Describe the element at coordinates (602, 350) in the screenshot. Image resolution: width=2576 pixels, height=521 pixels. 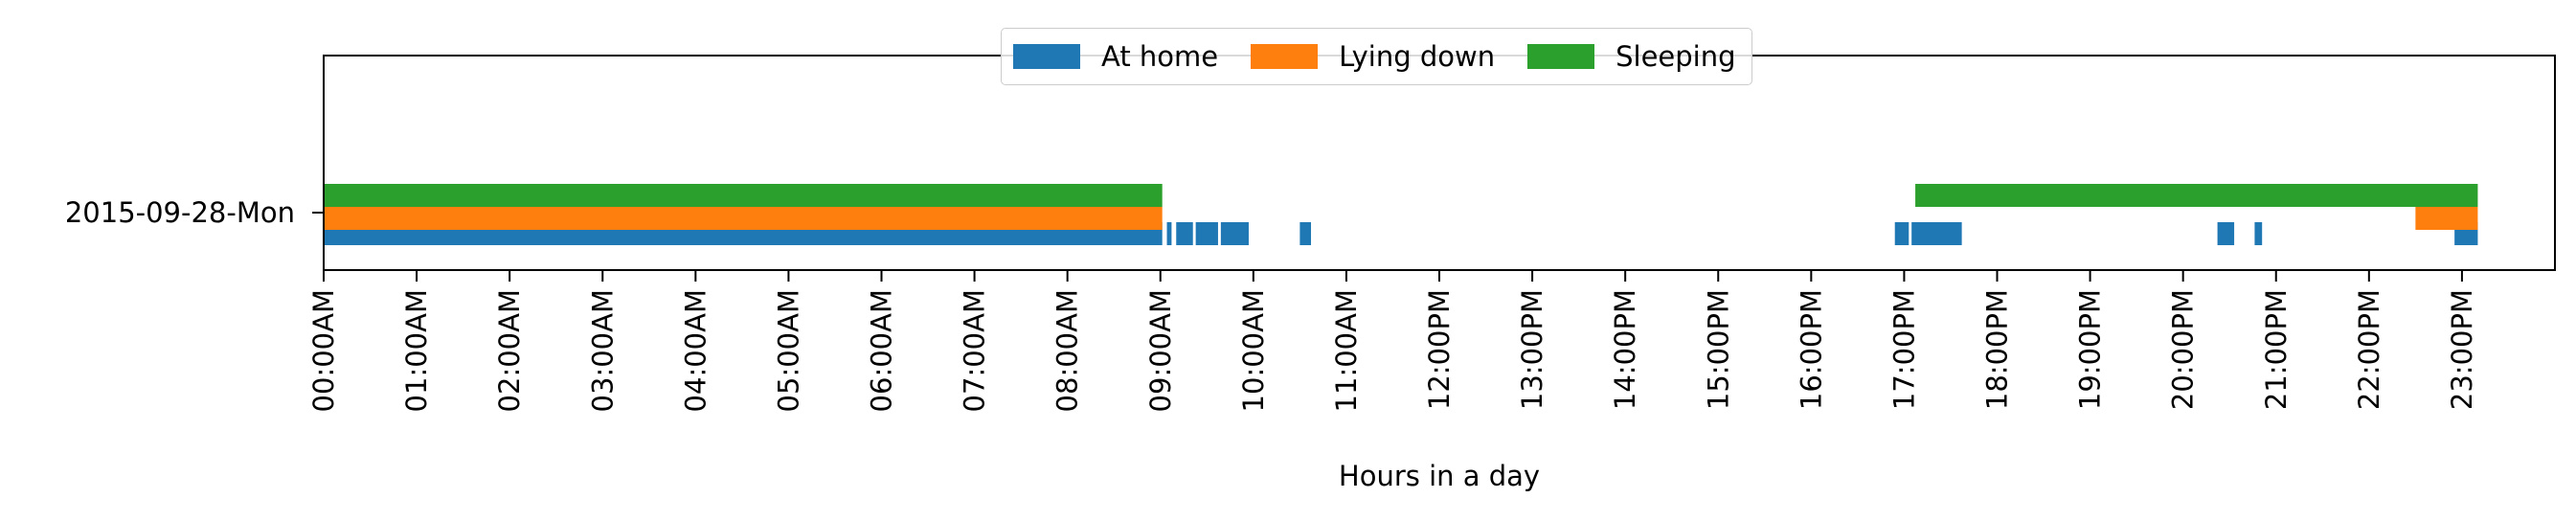
I see `x-tick-label-3: 03:00AM` at that location.